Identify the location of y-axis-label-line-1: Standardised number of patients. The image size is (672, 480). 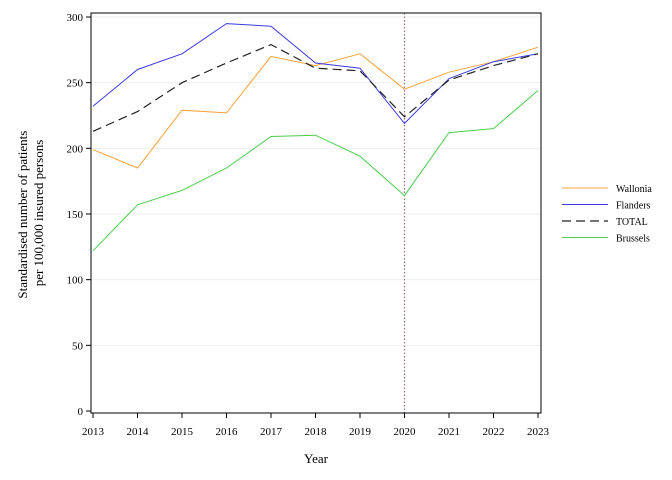
(22, 215).